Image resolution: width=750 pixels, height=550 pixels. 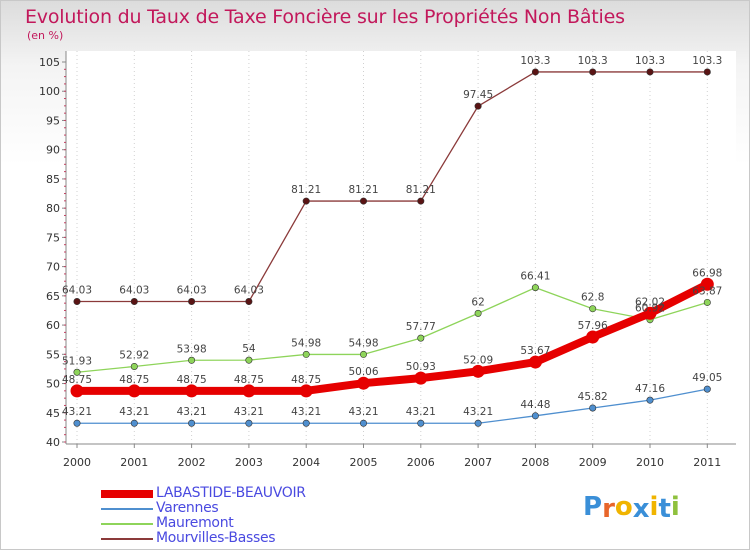 What do you see at coordinates (608, 509) in the screenshot?
I see `logo-letter: r` at bounding box center [608, 509].